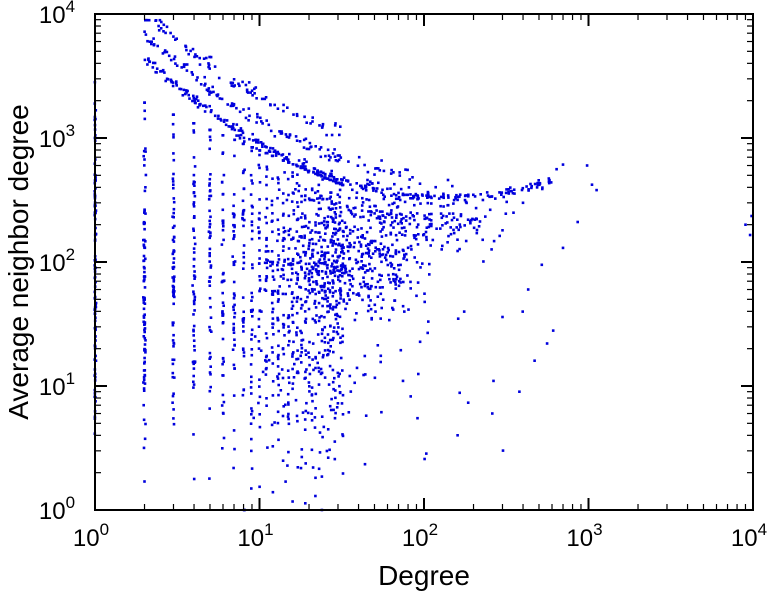  Describe the element at coordinates (18, 262) in the screenshot. I see `y-axis-label: Average neighbor degree` at that location.